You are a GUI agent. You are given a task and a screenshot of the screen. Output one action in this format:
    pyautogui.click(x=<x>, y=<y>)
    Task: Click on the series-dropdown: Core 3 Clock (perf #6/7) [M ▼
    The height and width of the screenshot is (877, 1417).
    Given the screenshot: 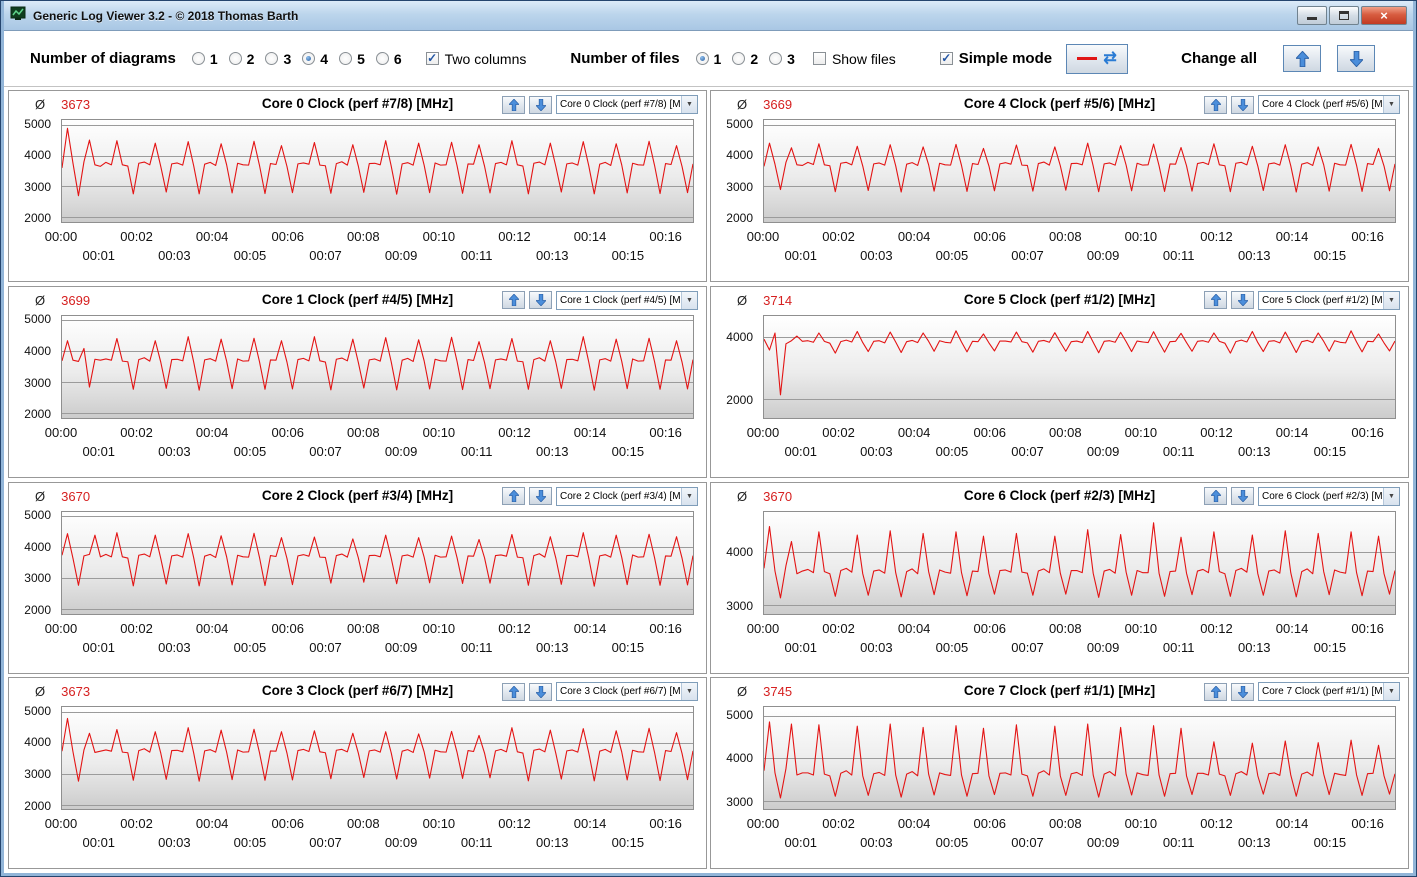 What is the action you would take?
    pyautogui.click(x=627, y=692)
    